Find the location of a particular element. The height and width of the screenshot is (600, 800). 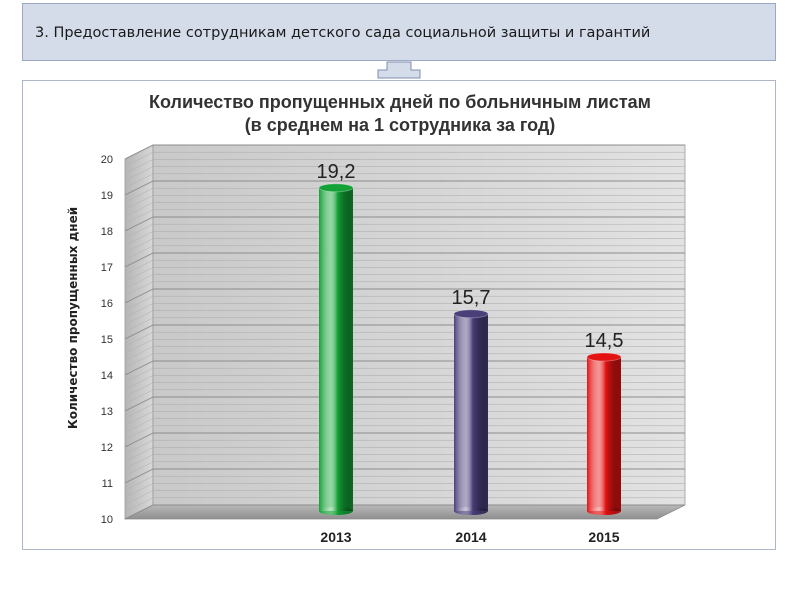

y-tick-label: 12 is located at coordinates (107, 448).